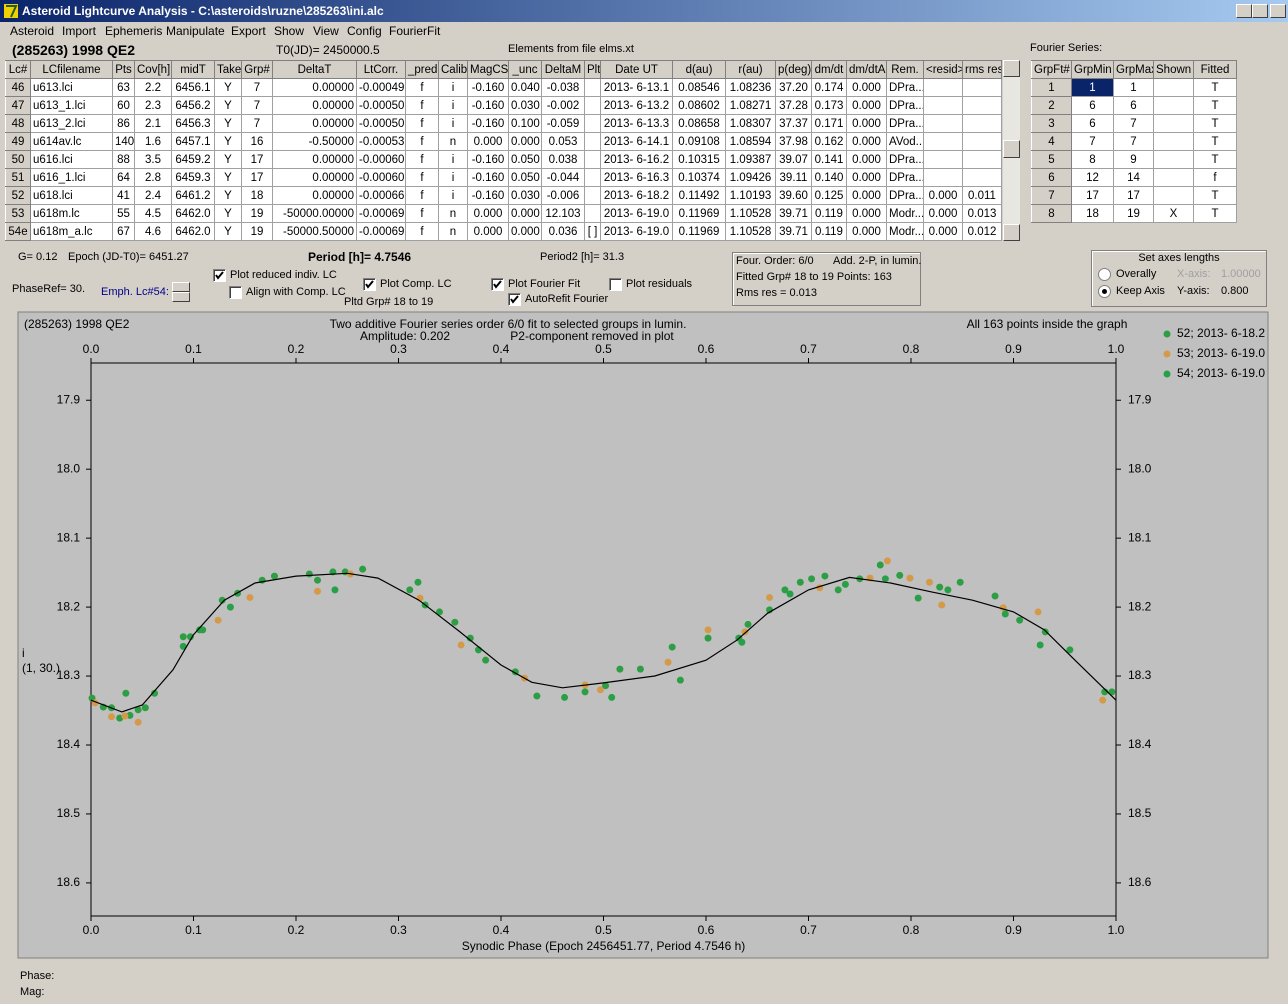 This screenshot has height=1004, width=1288. I want to click on table-cell: 4.5, so click(153, 213).